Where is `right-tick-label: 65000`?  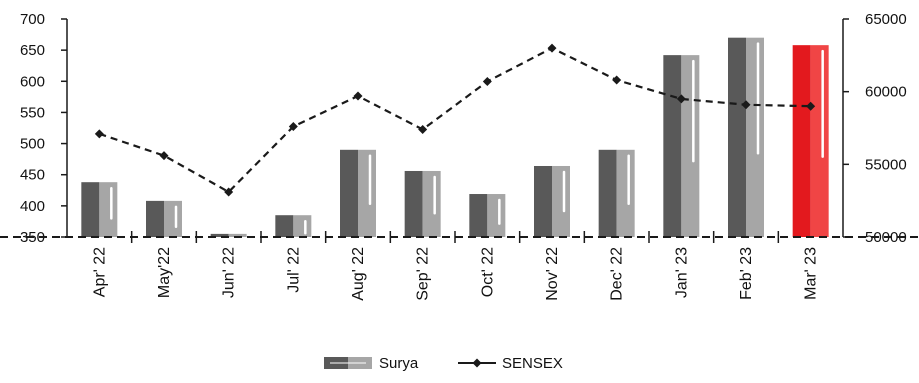 right-tick-label: 65000 is located at coordinates (886, 19).